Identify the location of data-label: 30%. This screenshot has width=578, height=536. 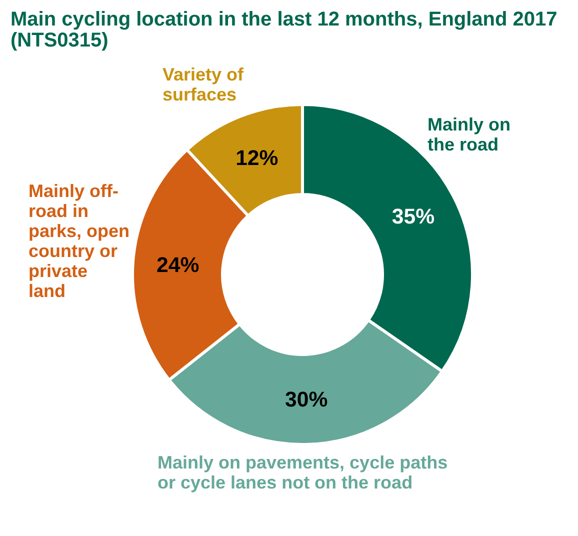
(306, 399).